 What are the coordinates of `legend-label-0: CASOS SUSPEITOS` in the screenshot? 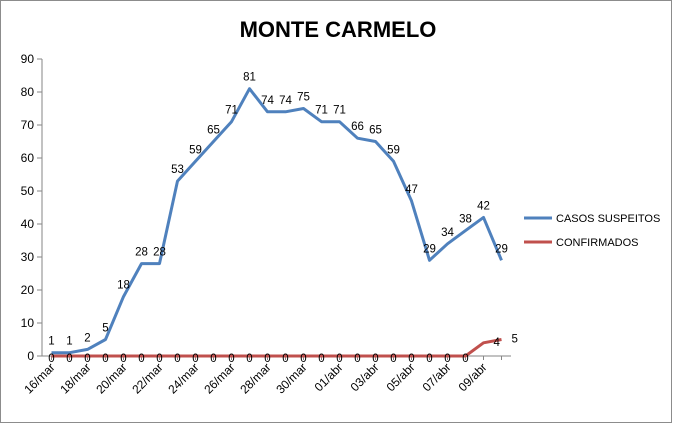 It's located at (608, 219).